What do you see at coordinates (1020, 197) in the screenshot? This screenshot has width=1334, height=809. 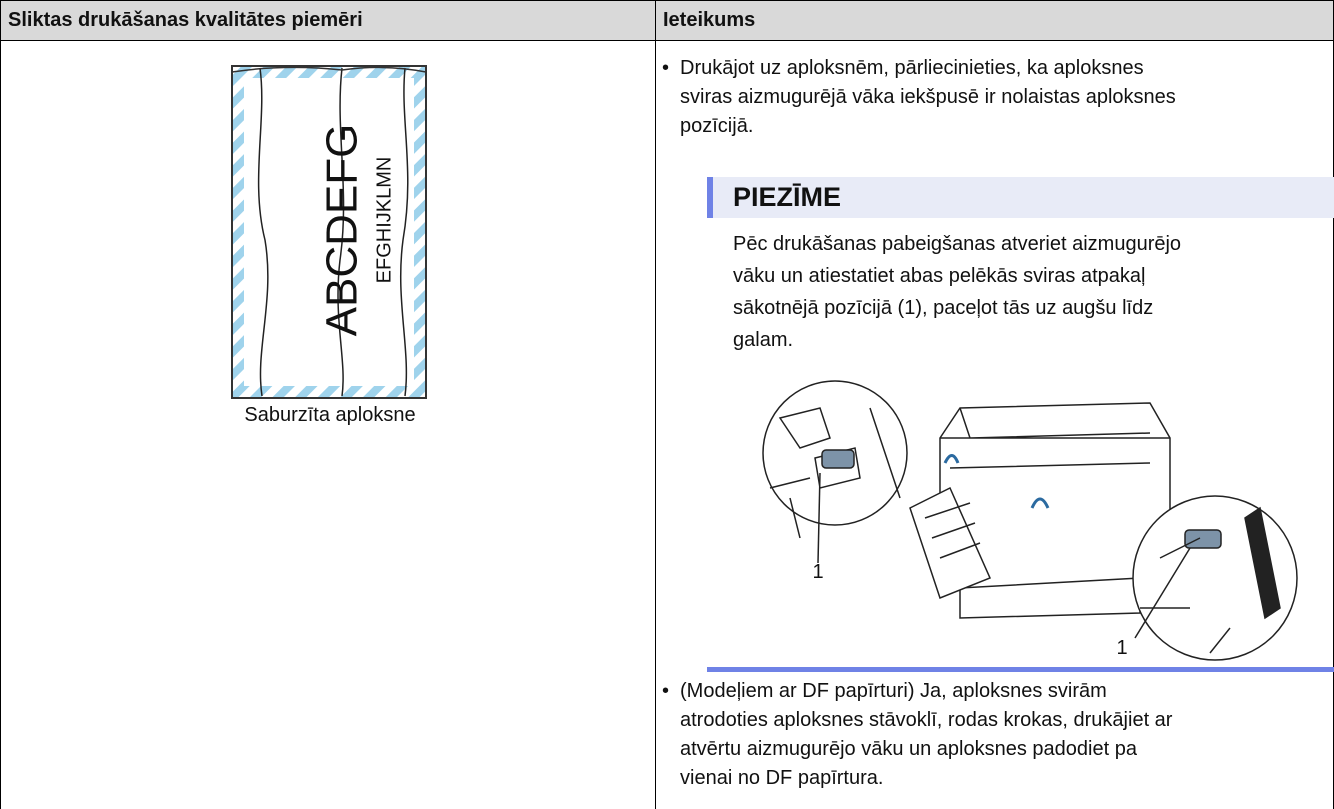 I see `note-header` at bounding box center [1020, 197].